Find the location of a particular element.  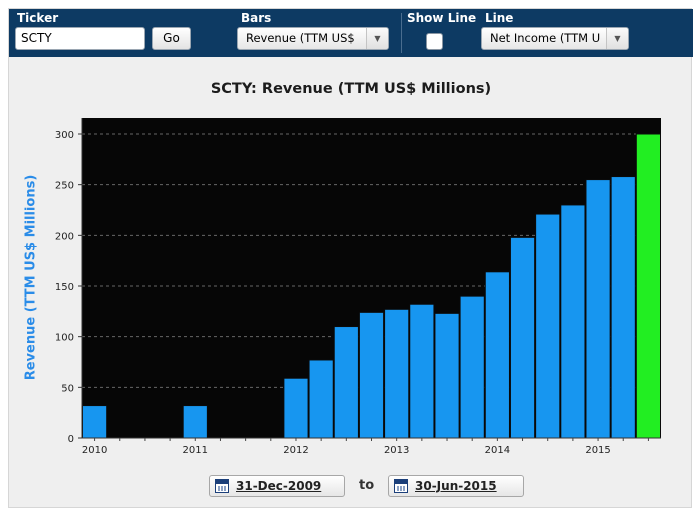

x-tick-label: 2013 is located at coordinates (396, 450).